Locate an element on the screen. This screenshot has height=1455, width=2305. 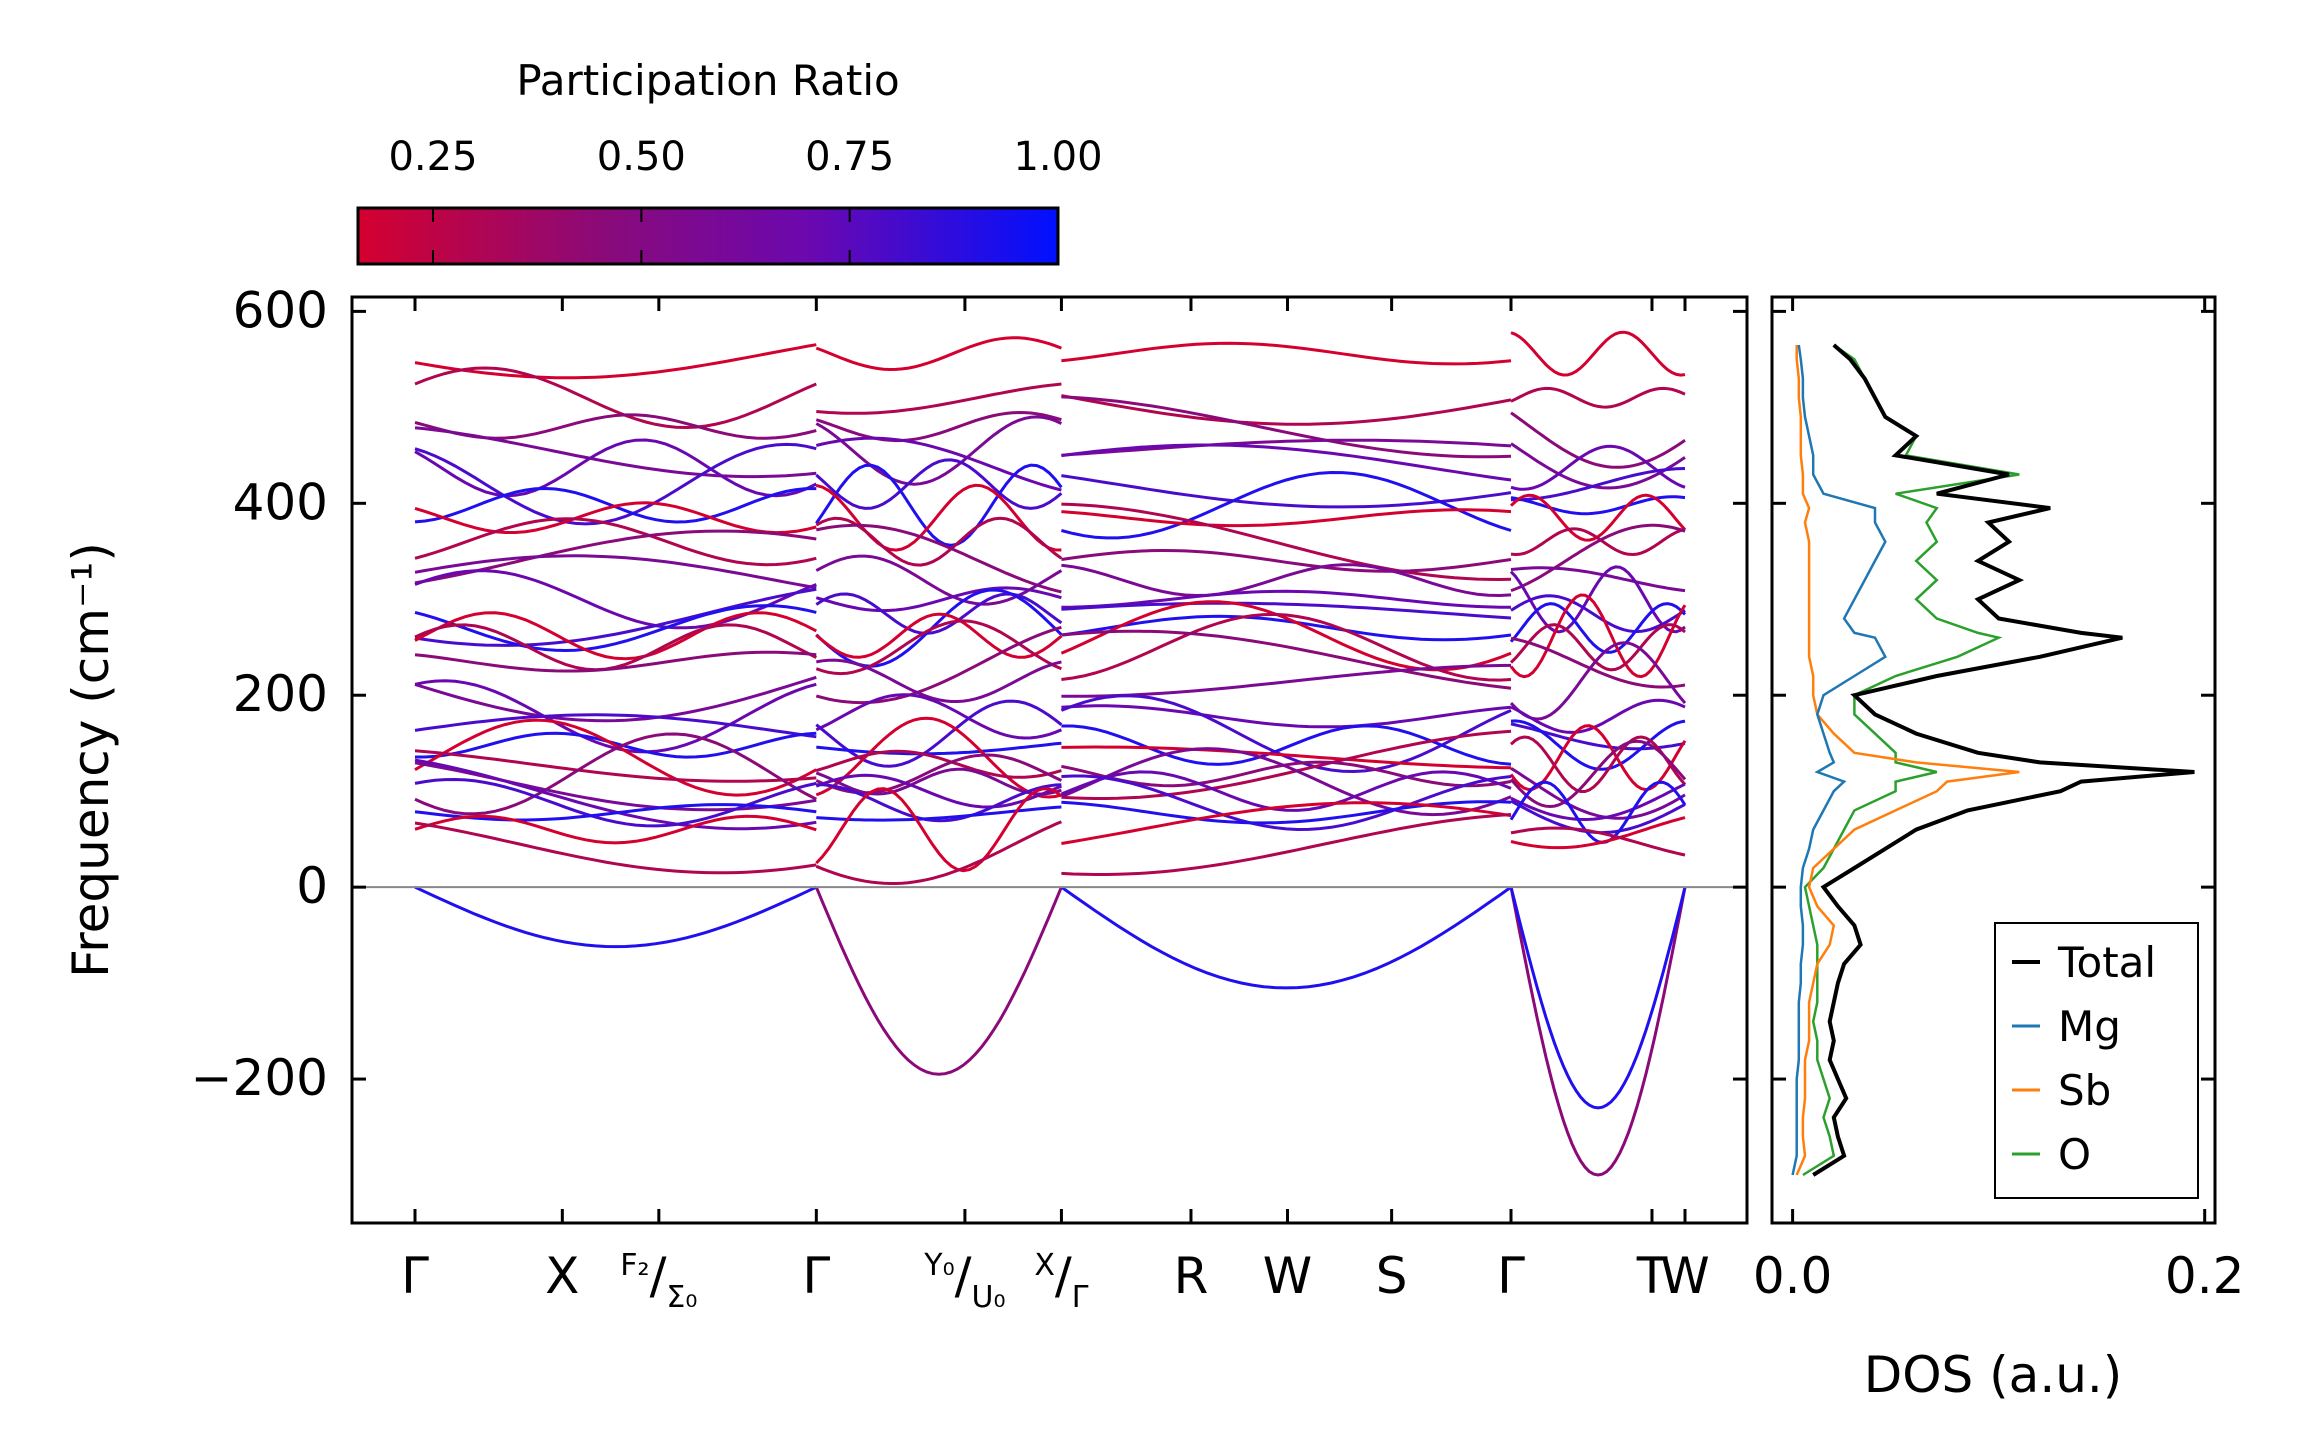
legend-label: Total is located at coordinates (2106, 962).